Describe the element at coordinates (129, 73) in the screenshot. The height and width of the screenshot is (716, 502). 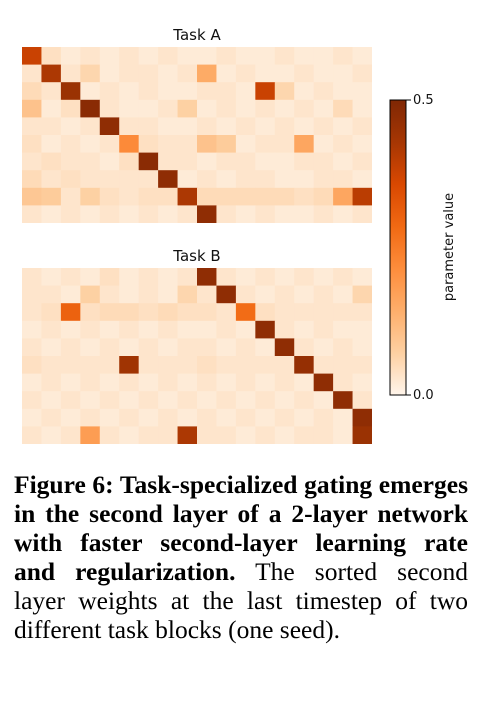
I see `heatmap-a-cell-r1-c5` at that location.